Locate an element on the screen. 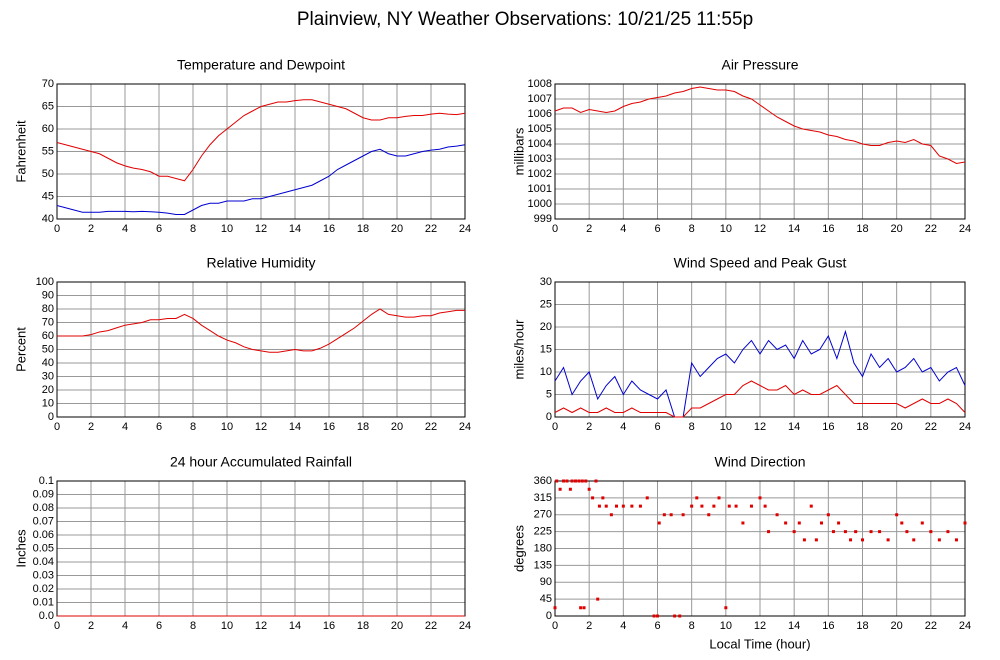 The width and height of the screenshot is (1000, 660). y-tick-label: 50 is located at coordinates (48, 349).